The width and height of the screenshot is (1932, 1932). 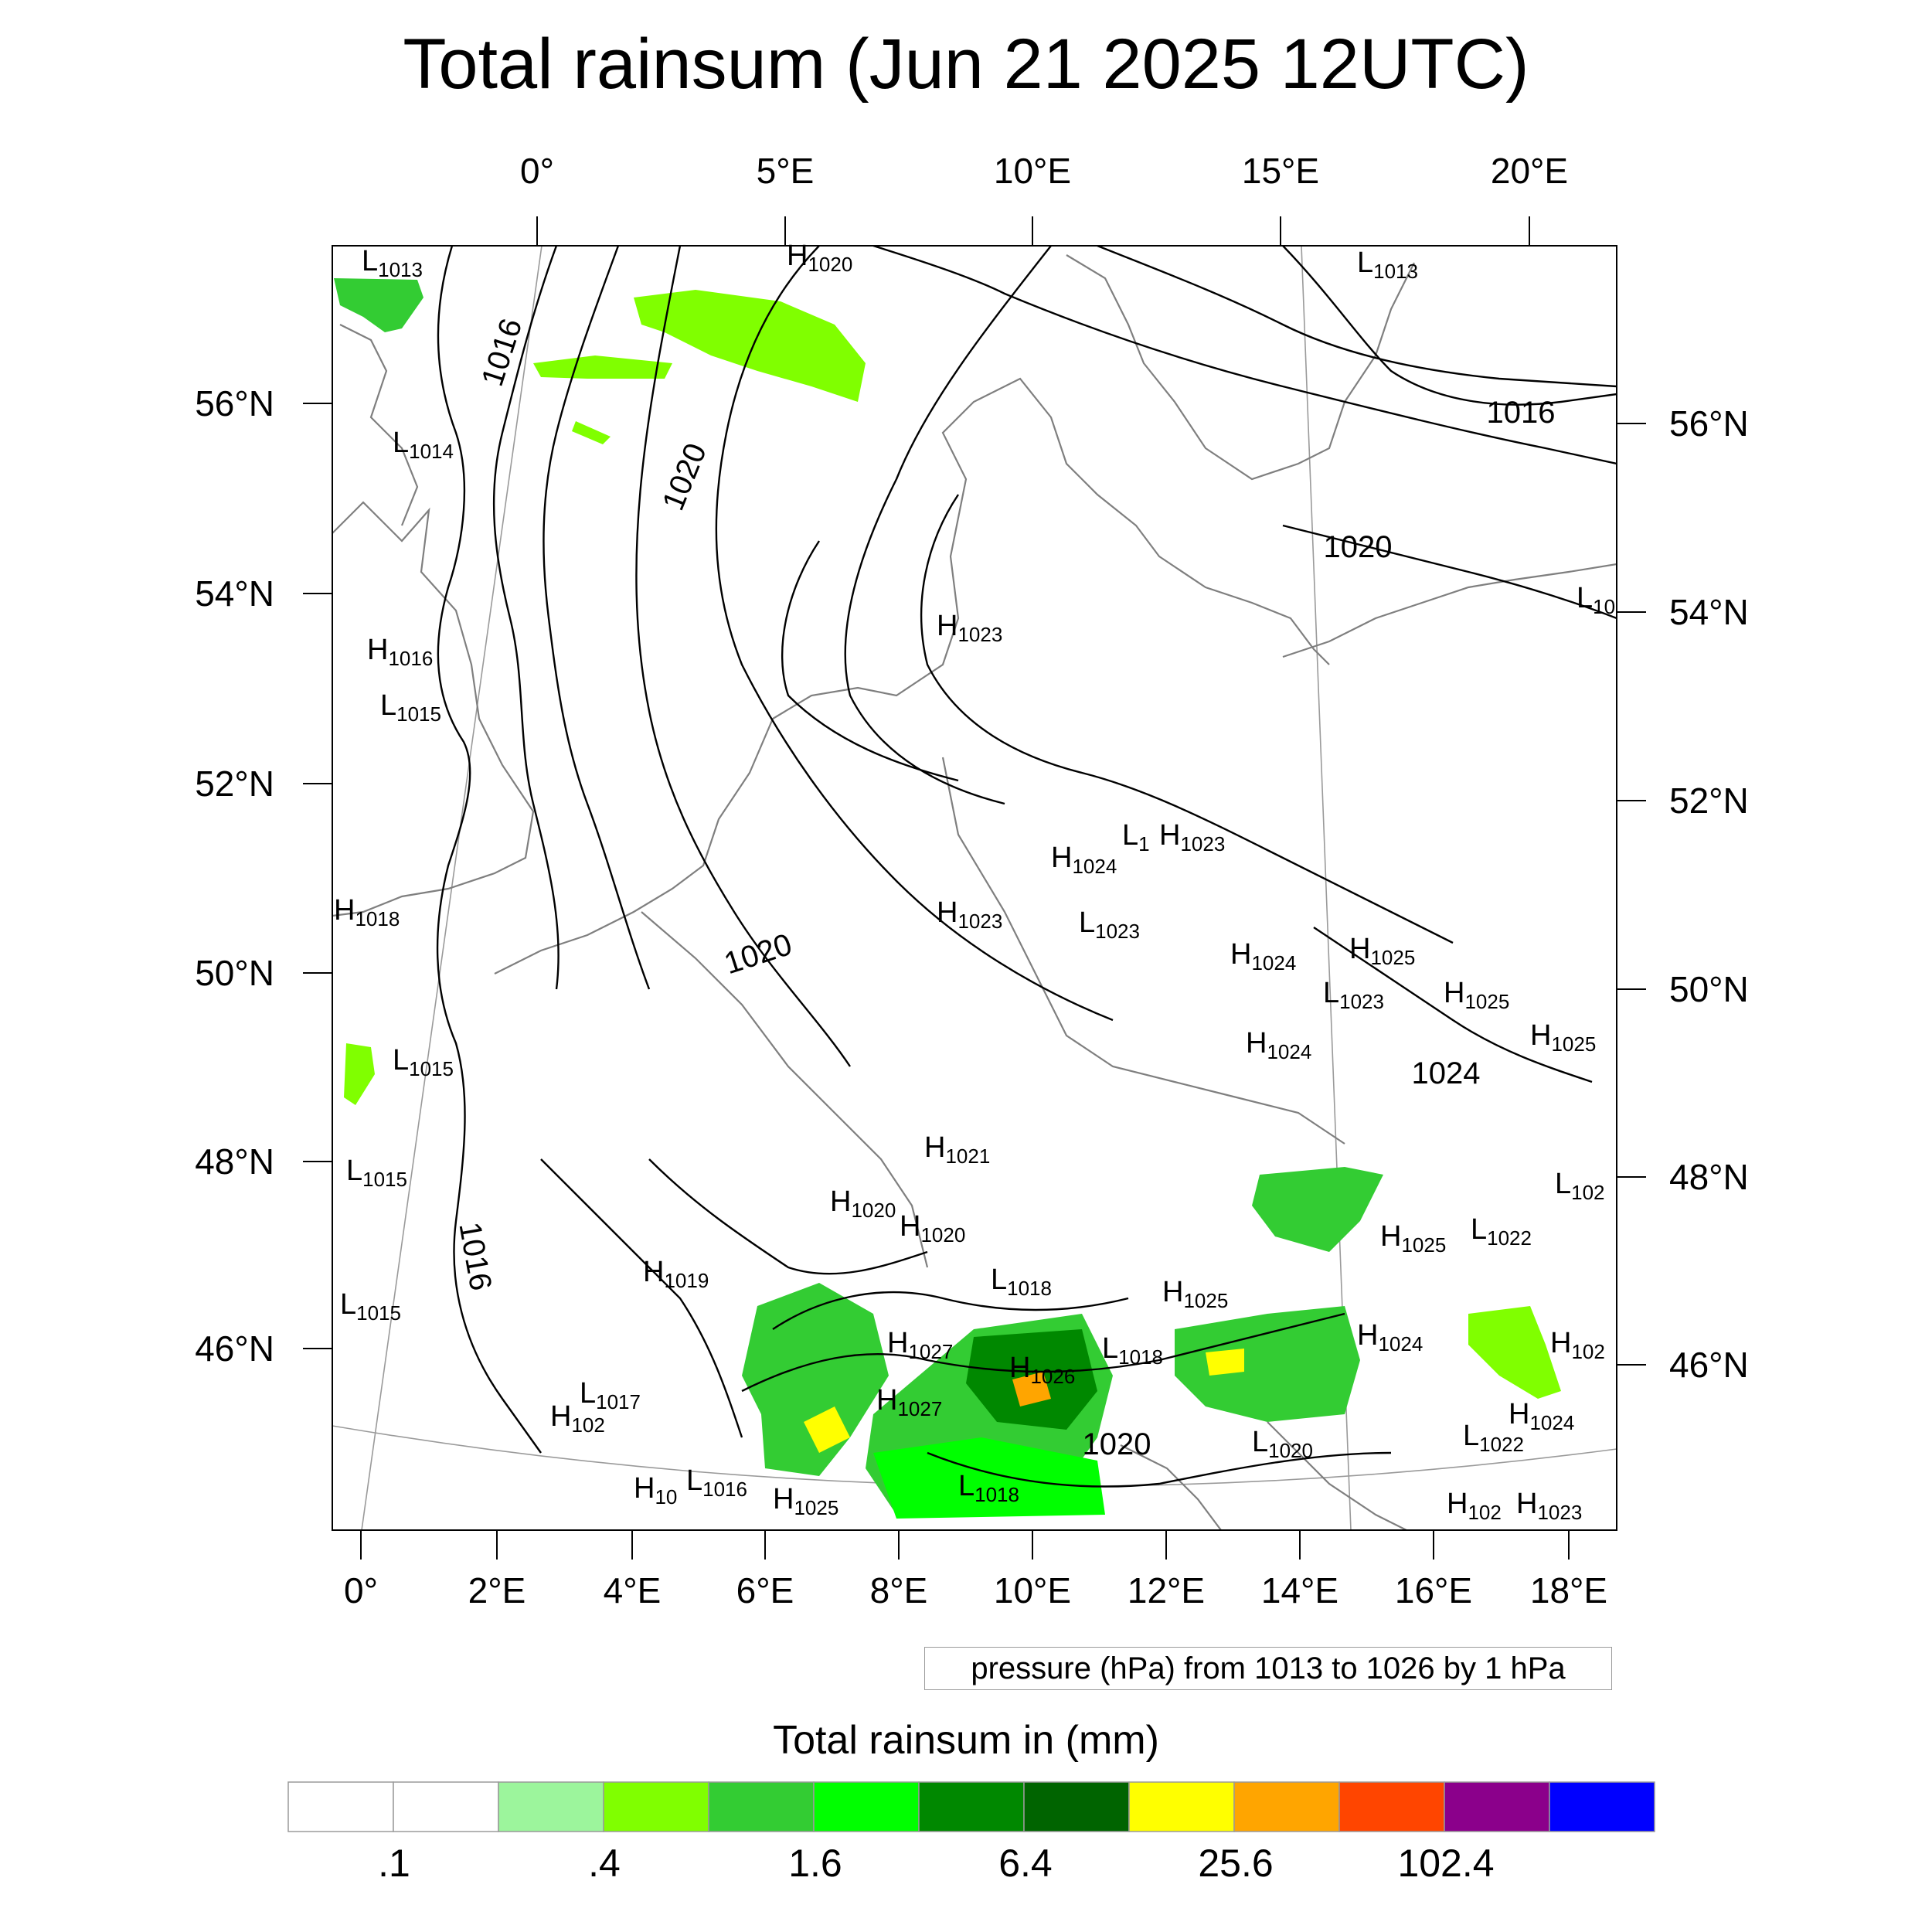 I want to click on right-lat-label: 52°N, so click(x=1709, y=801).